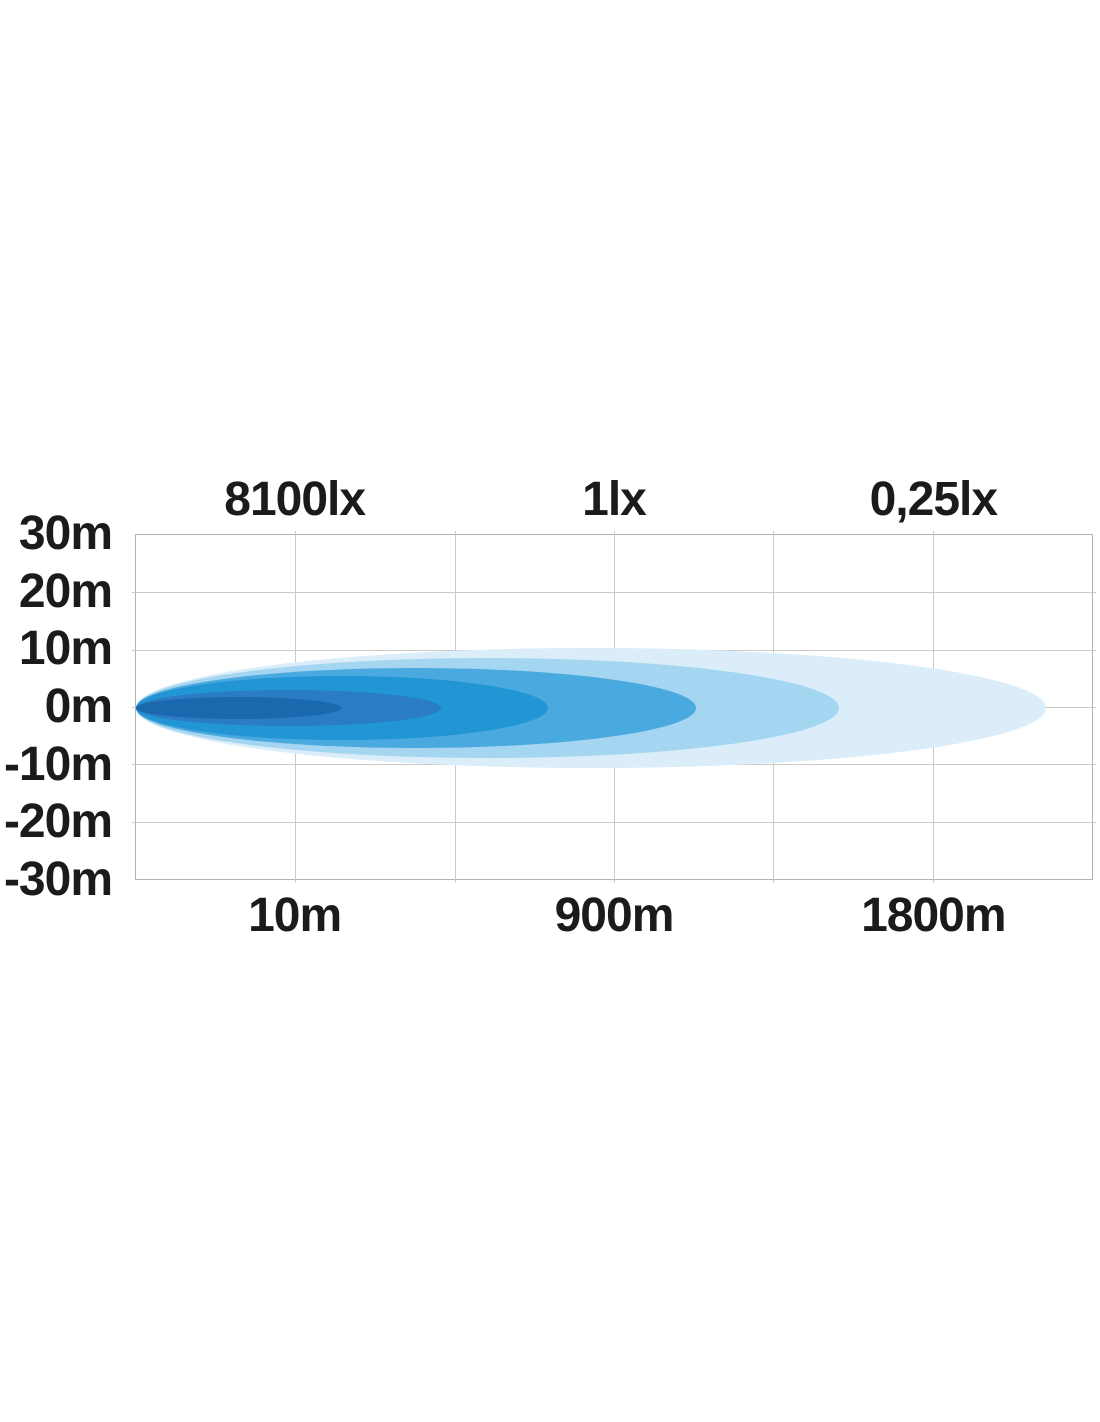 The width and height of the screenshot is (1100, 1422). Describe the element at coordinates (58, 879) in the screenshot. I see `y-tick-label: -30m` at that location.